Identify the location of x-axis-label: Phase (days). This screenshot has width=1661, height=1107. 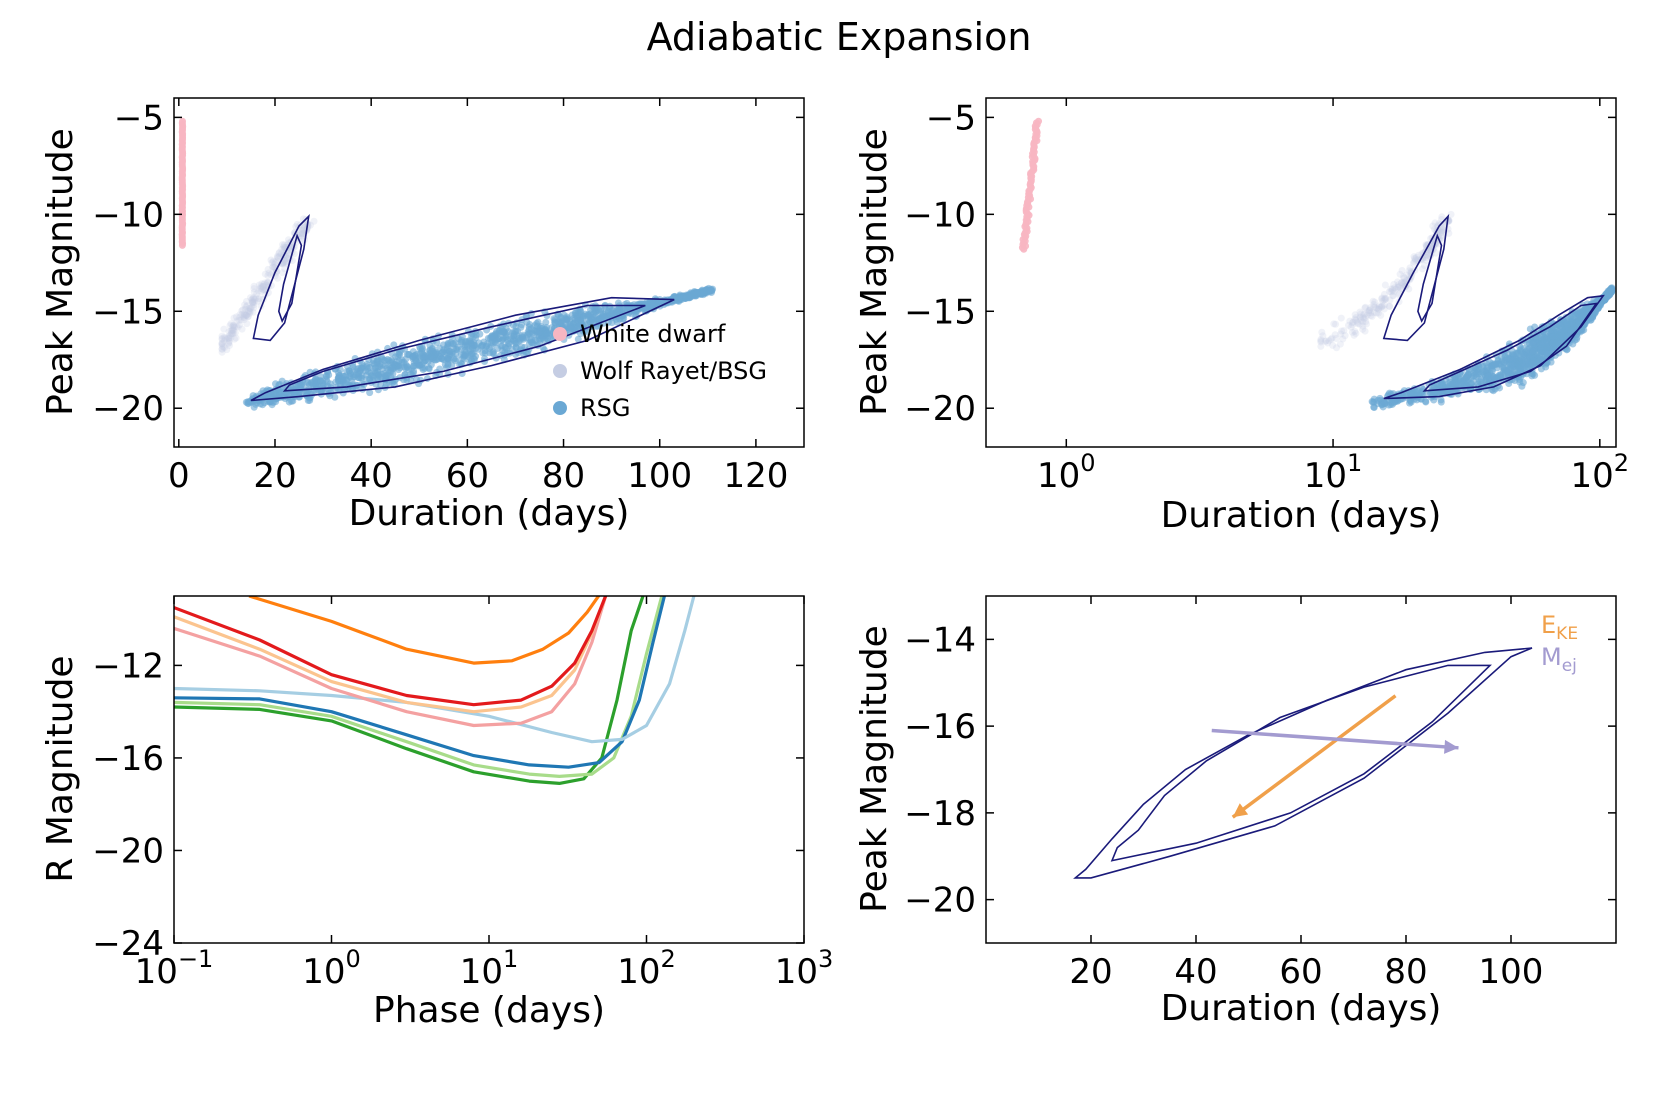
(489, 1010).